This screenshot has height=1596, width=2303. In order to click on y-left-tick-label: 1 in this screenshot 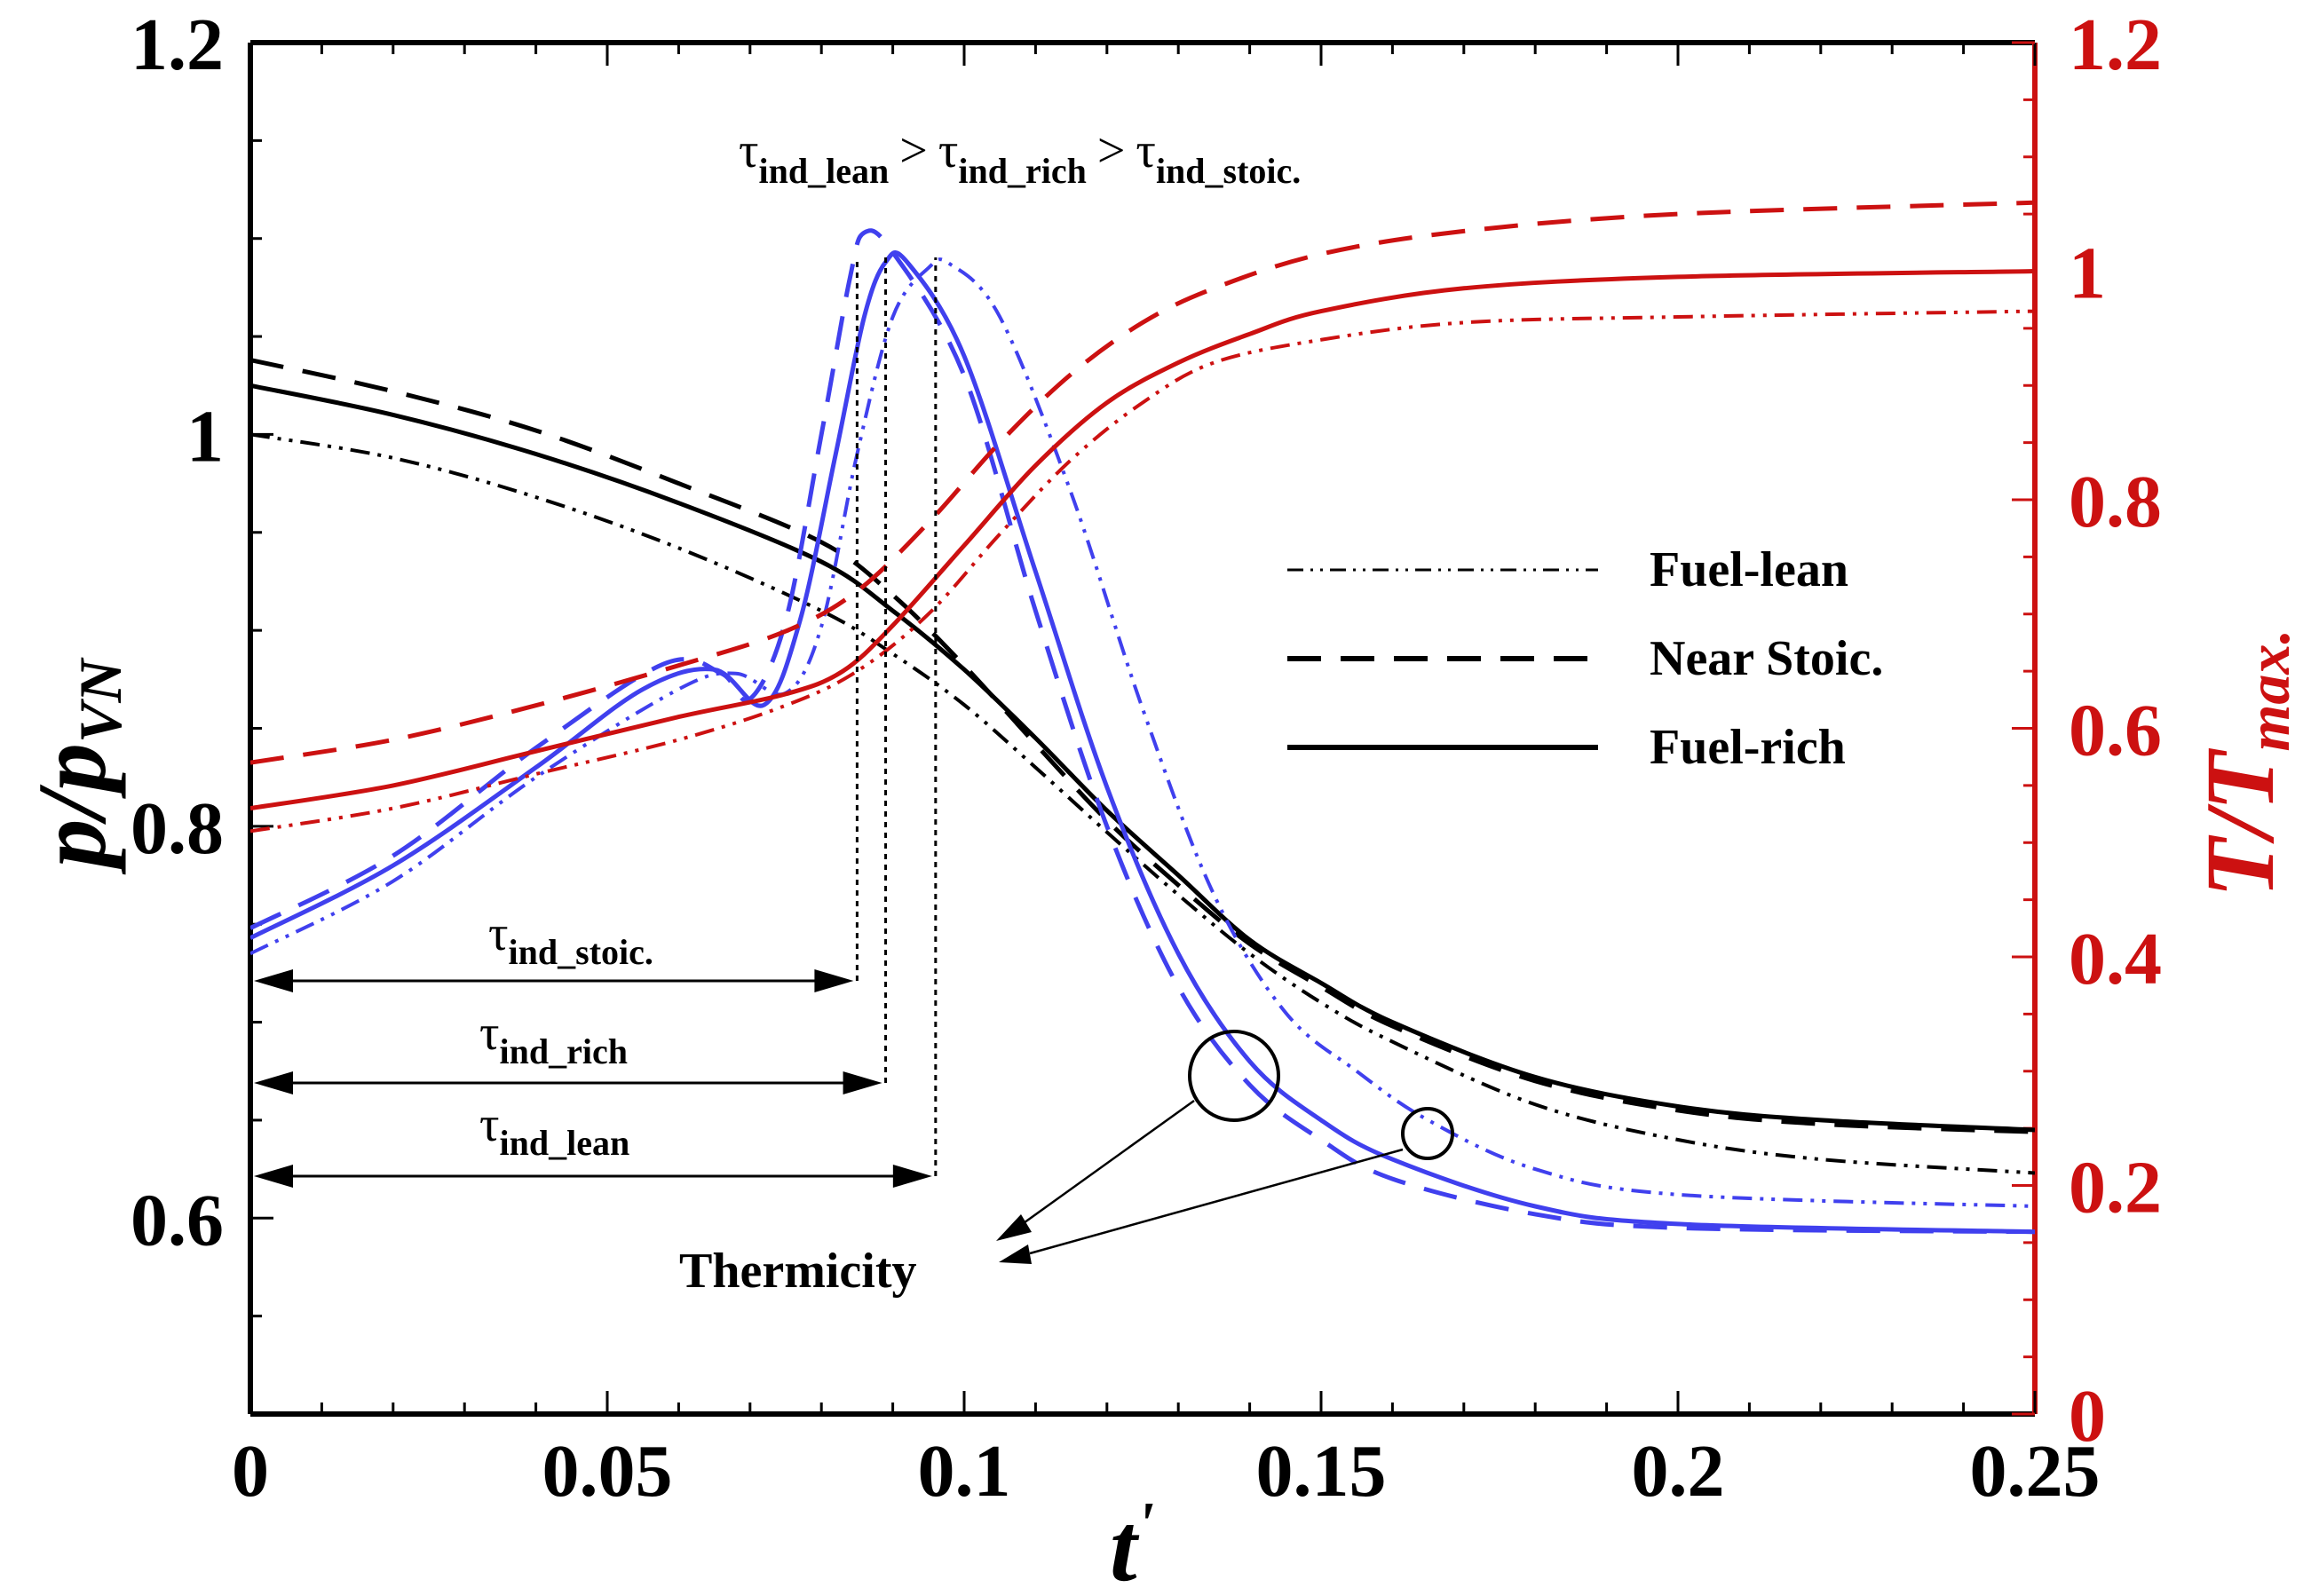, I will do `click(205, 436)`.